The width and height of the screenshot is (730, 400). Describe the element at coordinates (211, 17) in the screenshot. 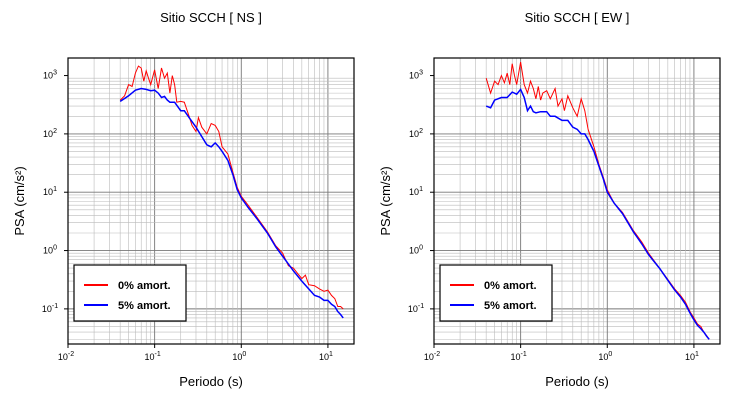

I see `chart-title: Sitio SCCH [ NS ]` at that location.